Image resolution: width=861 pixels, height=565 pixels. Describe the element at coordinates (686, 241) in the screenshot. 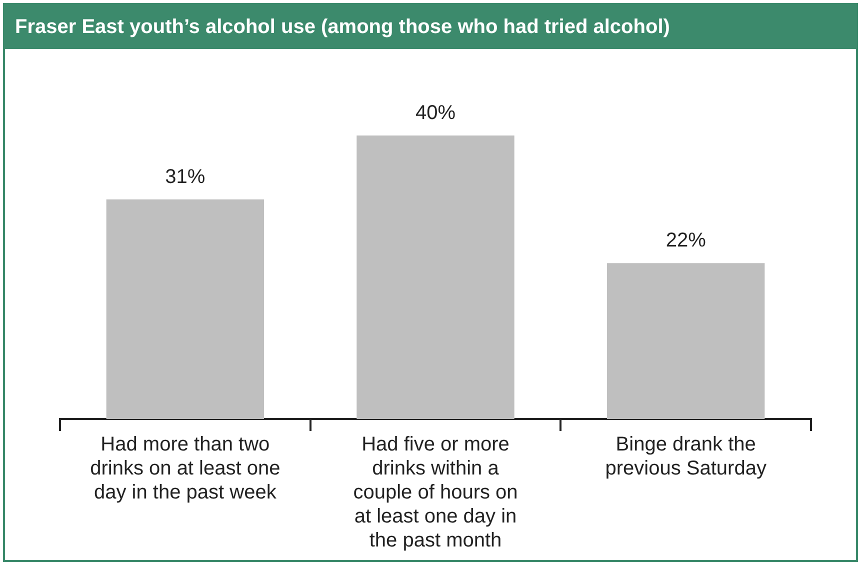

I see `data-label: 22%` at that location.